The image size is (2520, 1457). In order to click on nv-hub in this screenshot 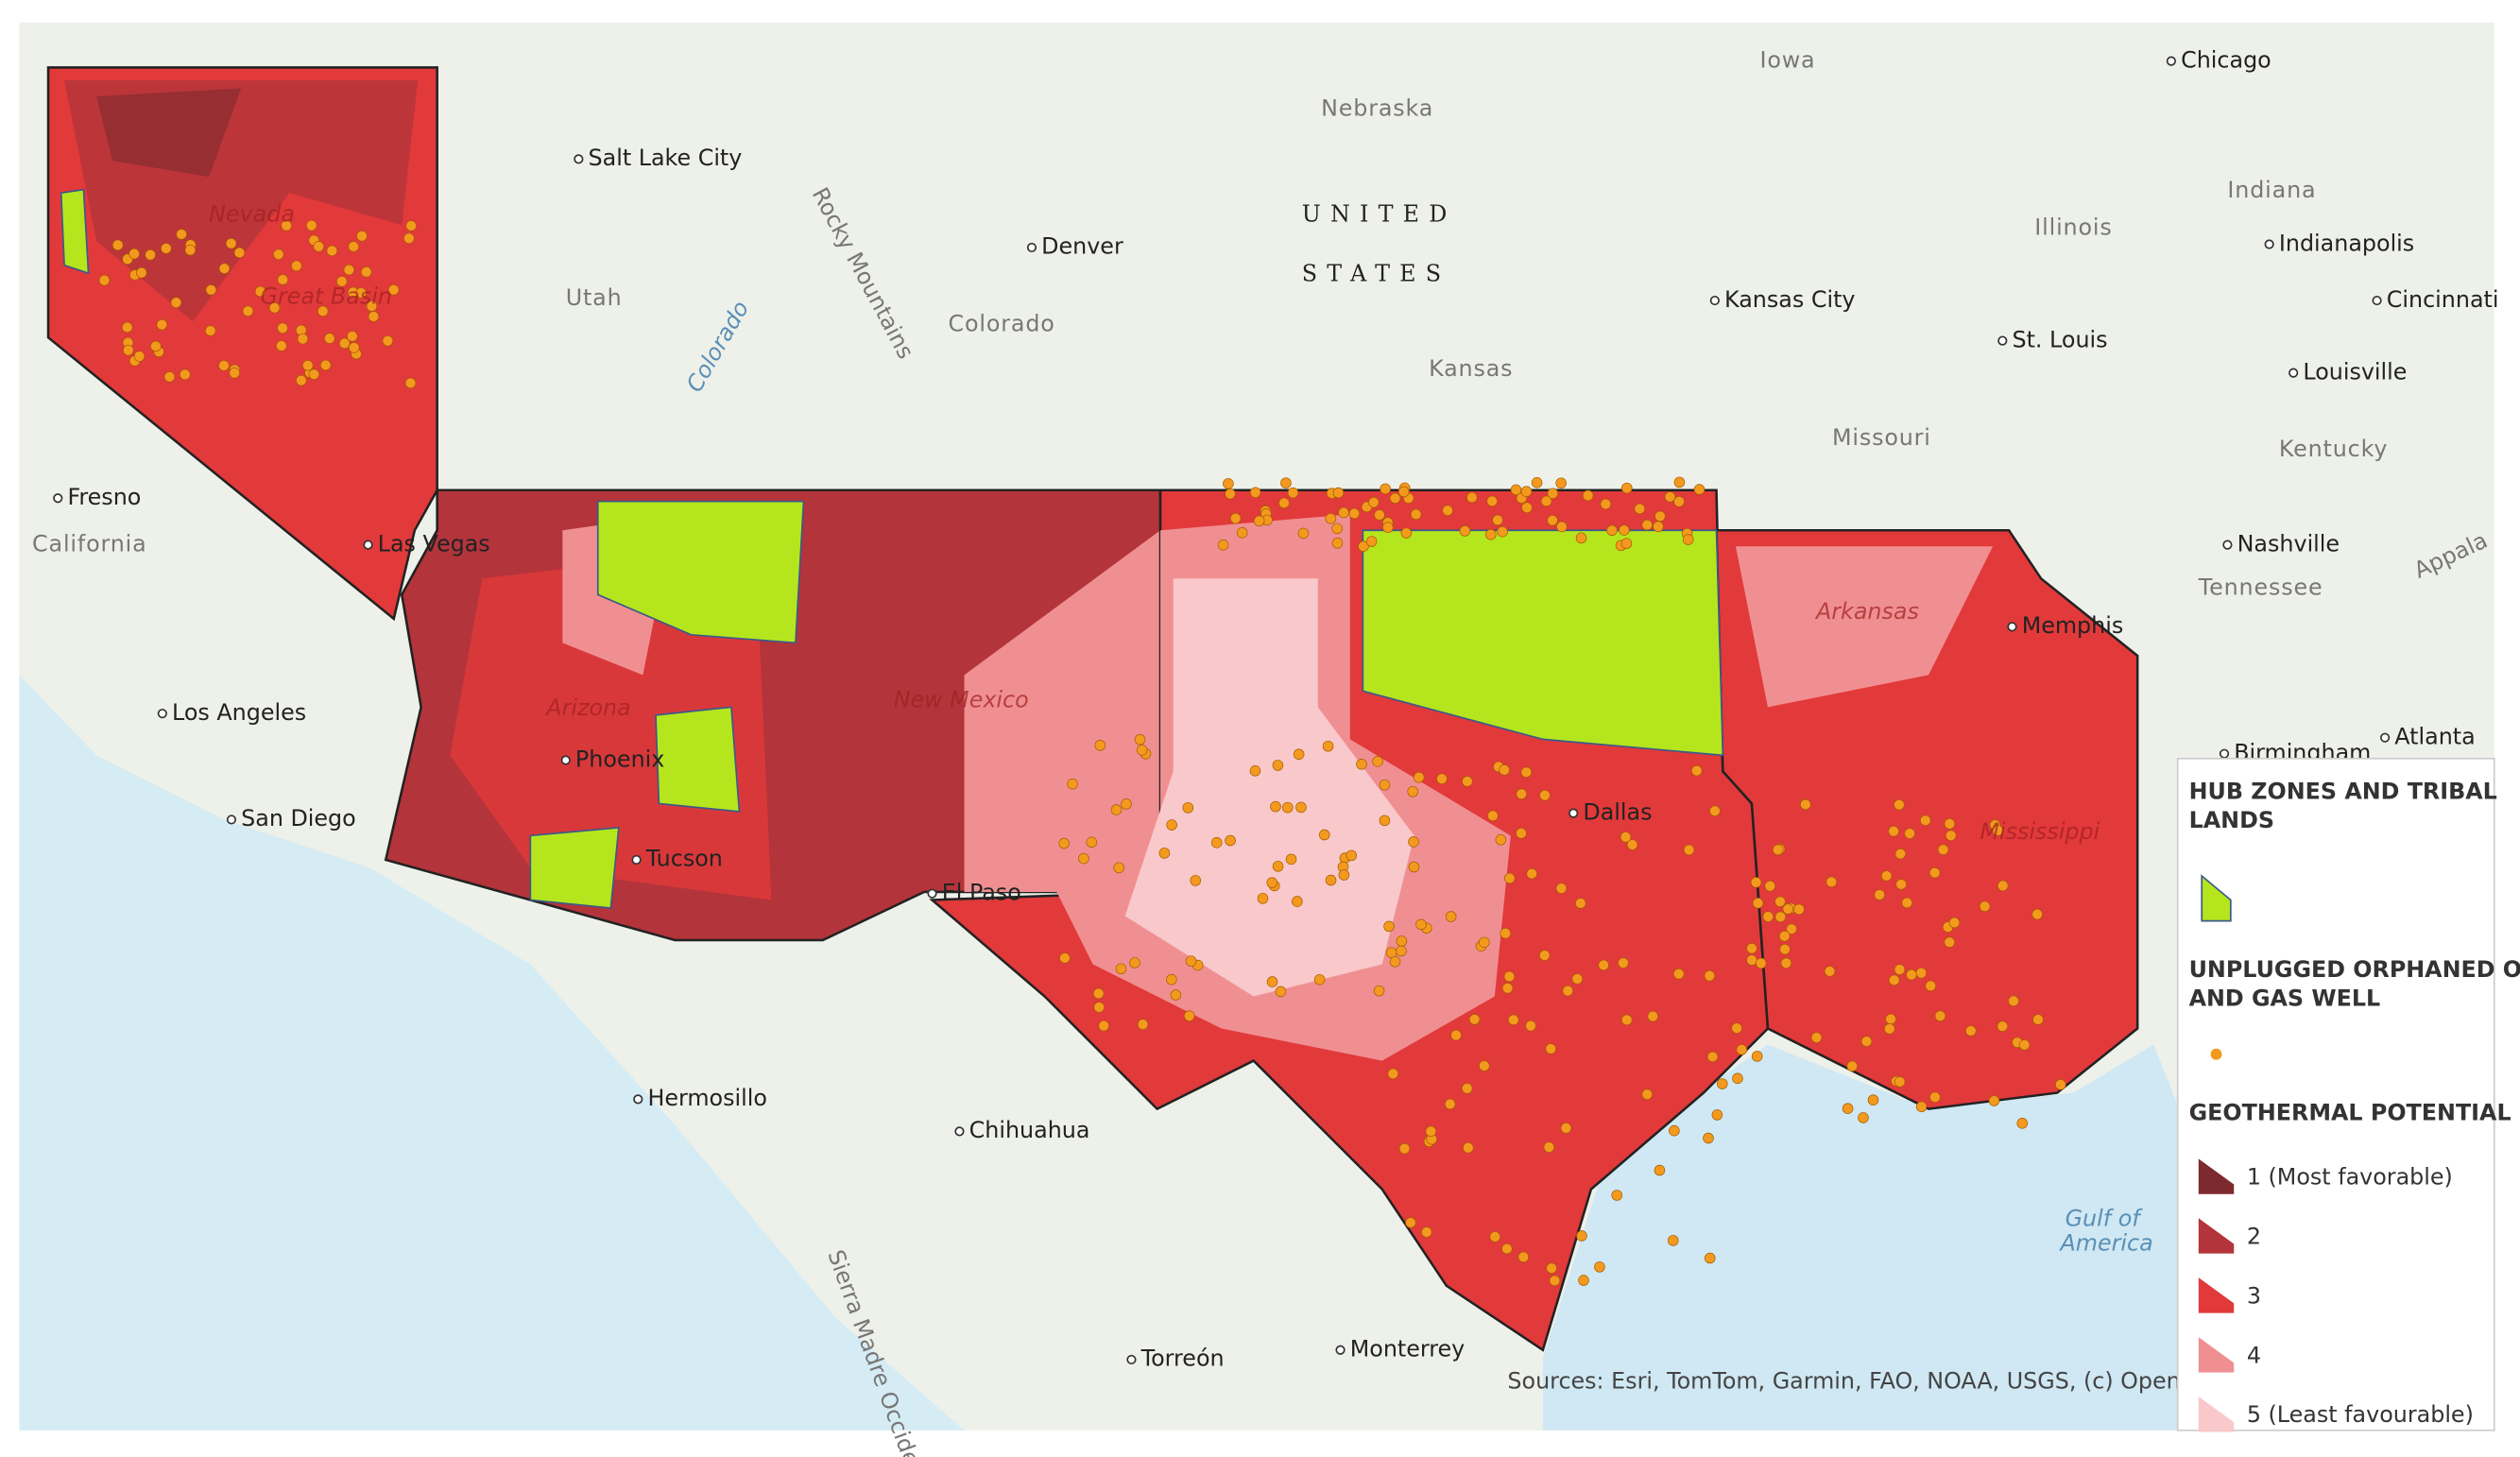, I will do `click(75, 231)`.